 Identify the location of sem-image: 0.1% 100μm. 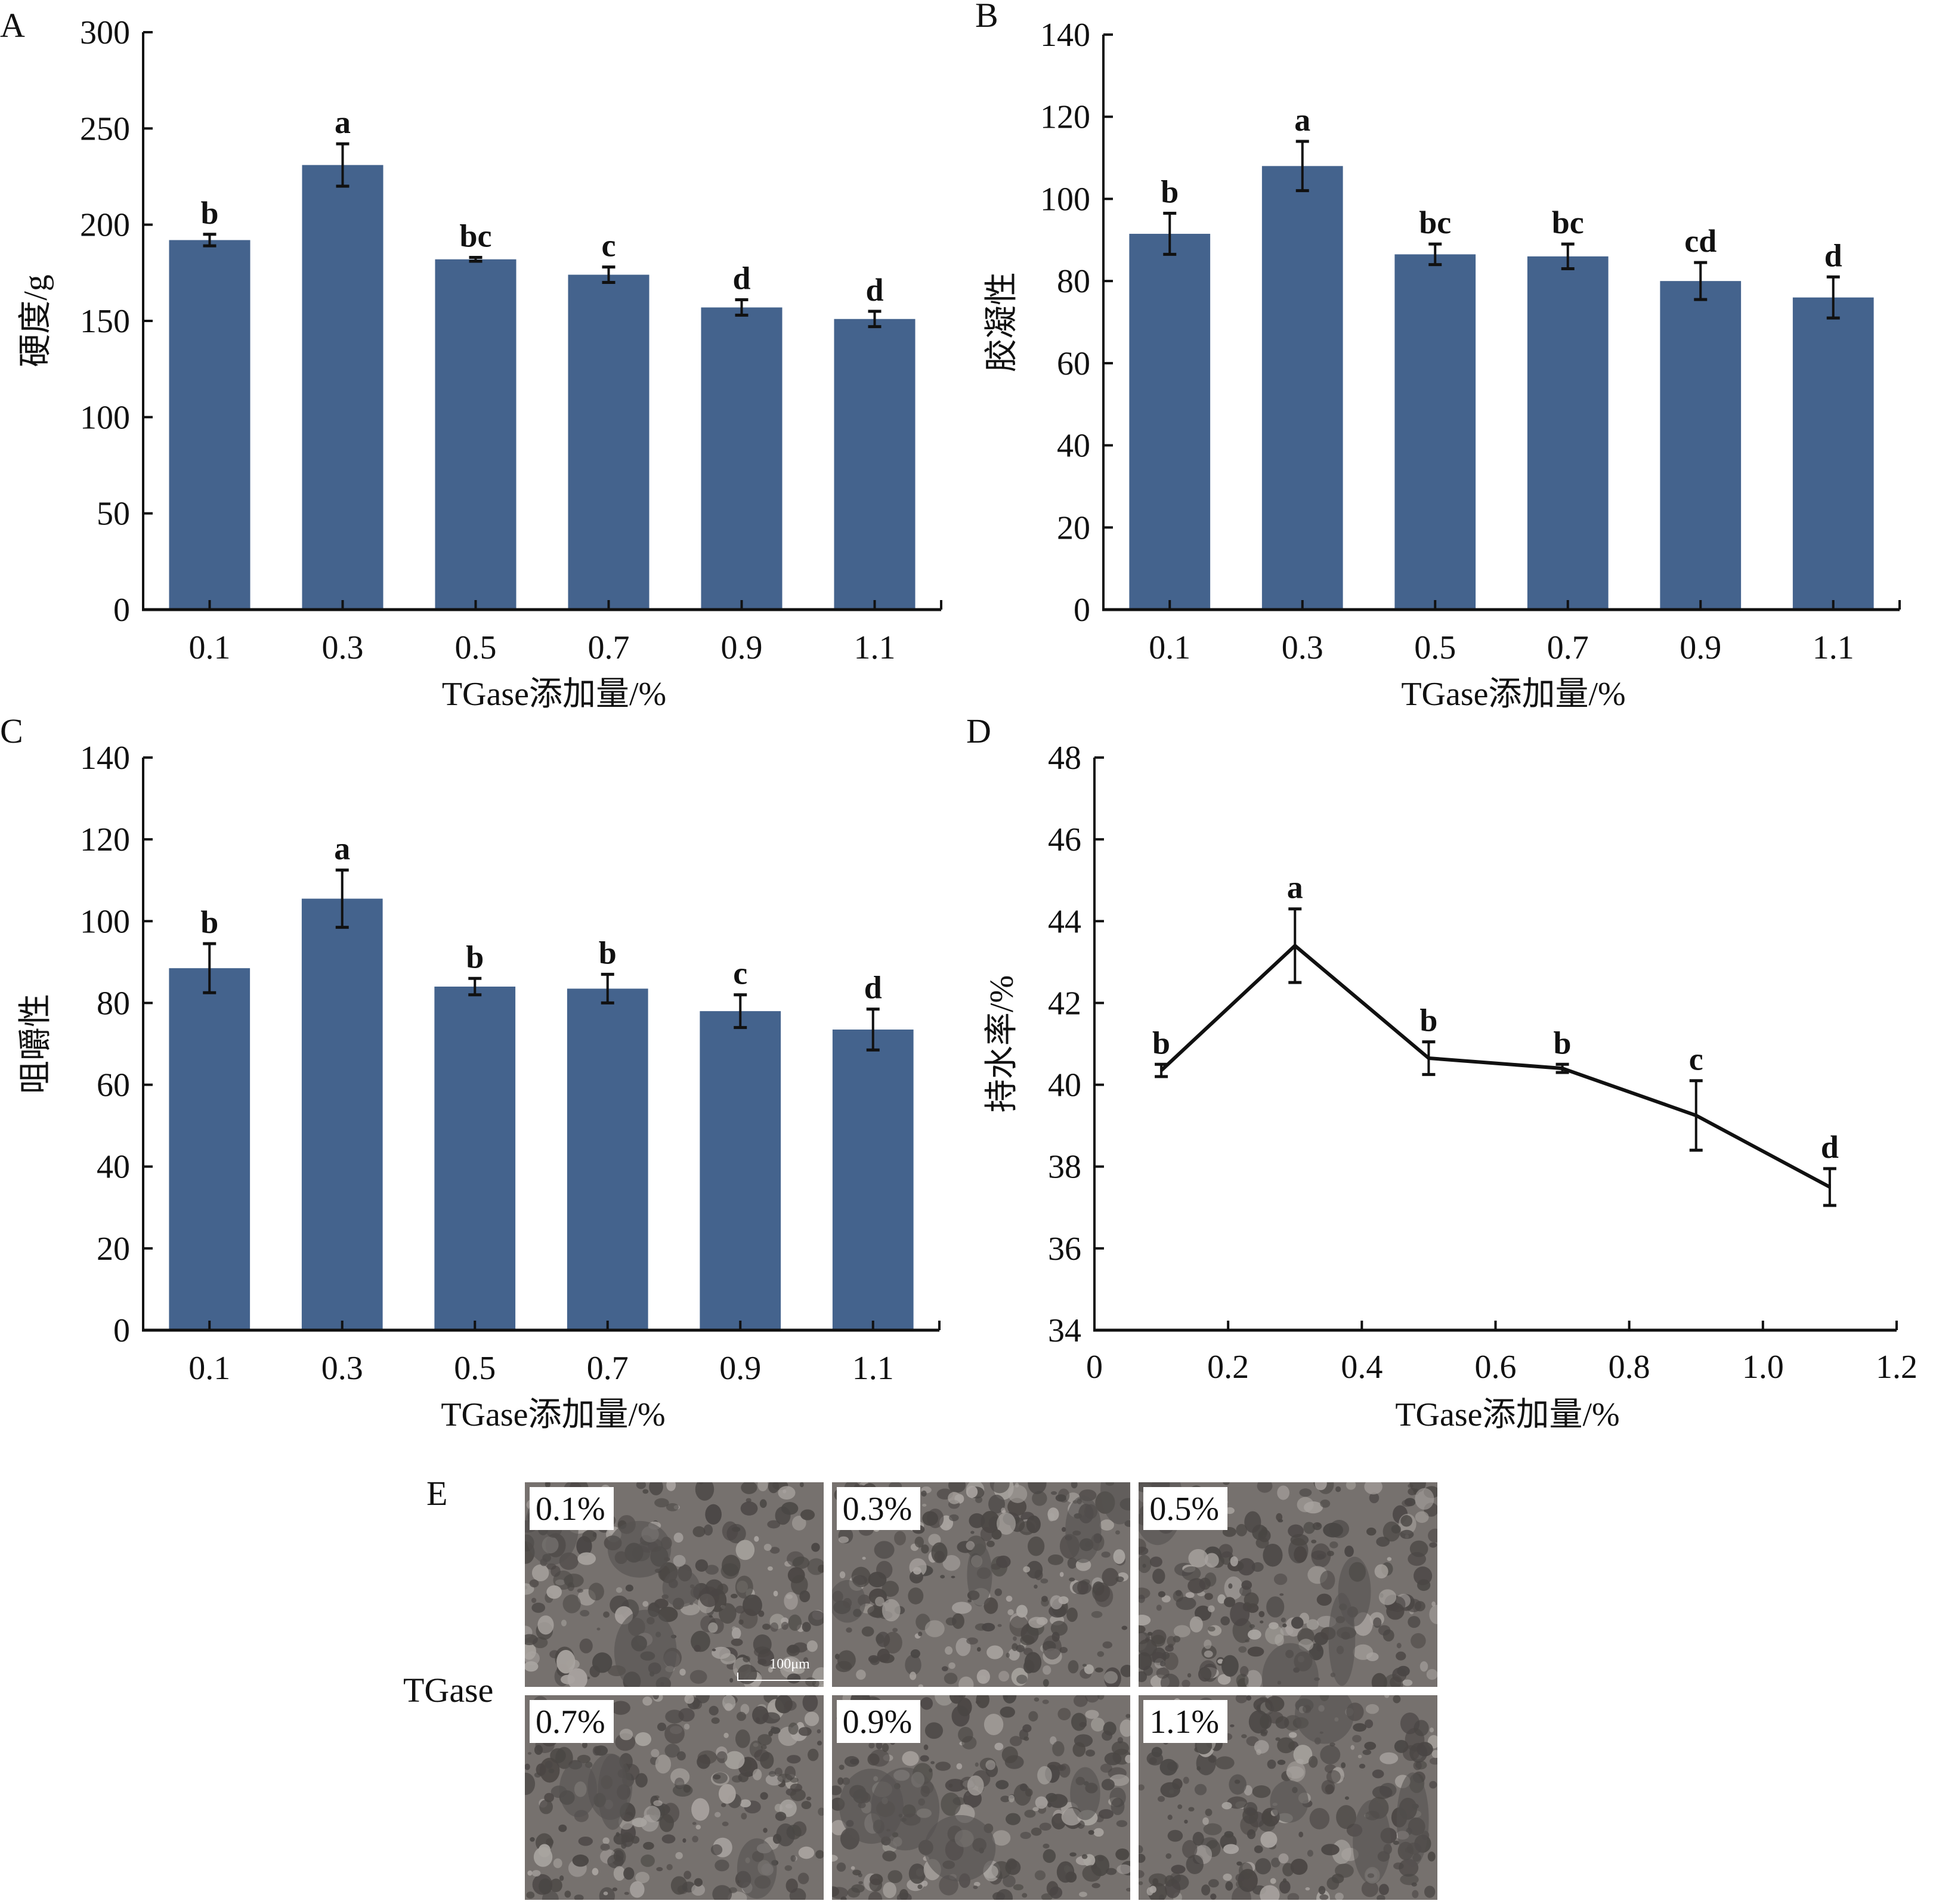
(675, 1584).